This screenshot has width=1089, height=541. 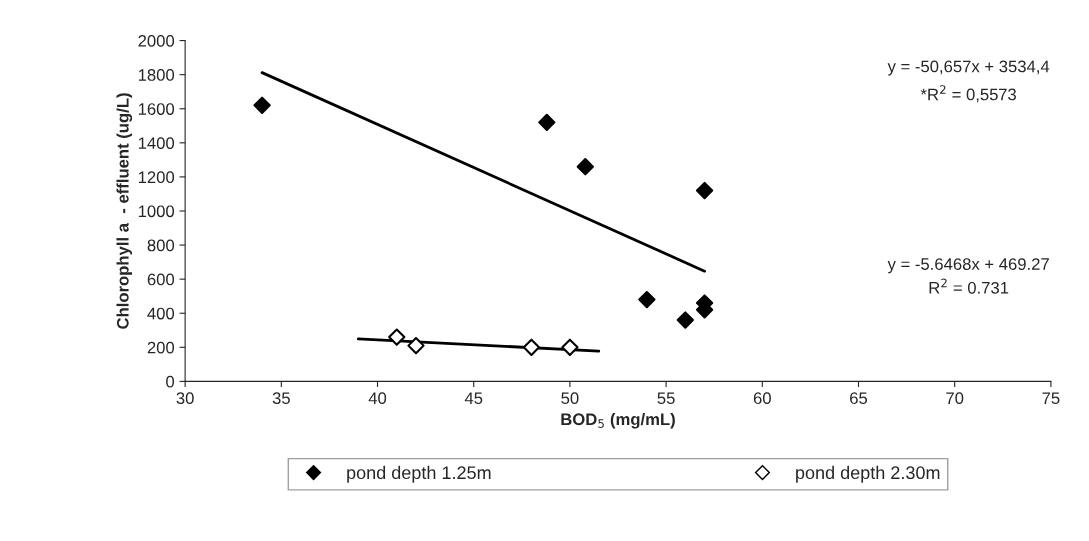 I want to click on y-tick-label: 1400, so click(x=156, y=143).